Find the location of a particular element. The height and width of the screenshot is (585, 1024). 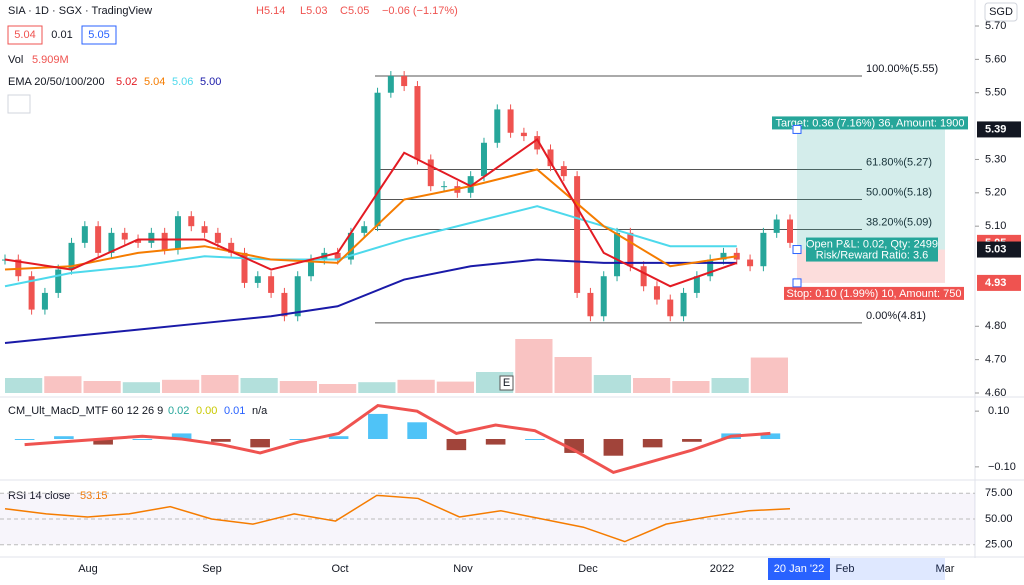

low: L5.03 is located at coordinates (314, 11).